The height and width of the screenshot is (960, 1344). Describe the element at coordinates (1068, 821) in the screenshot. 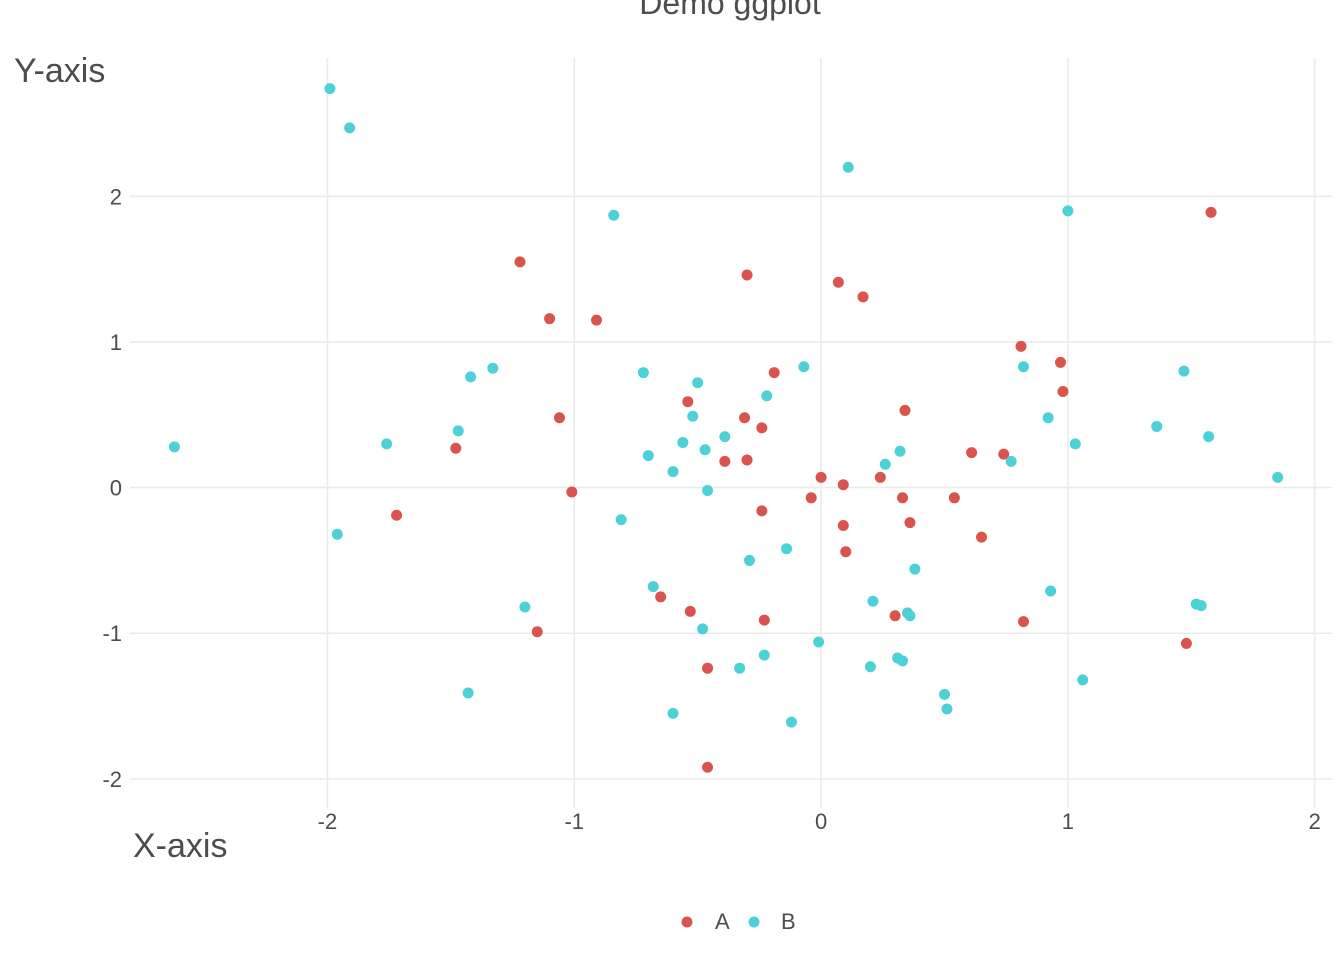

I see `x-tick-label: 1` at that location.